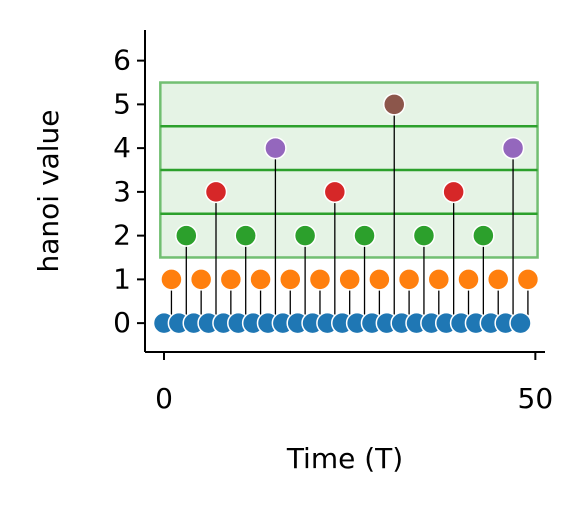  I want to click on y-tick-label: 0, so click(122, 322).